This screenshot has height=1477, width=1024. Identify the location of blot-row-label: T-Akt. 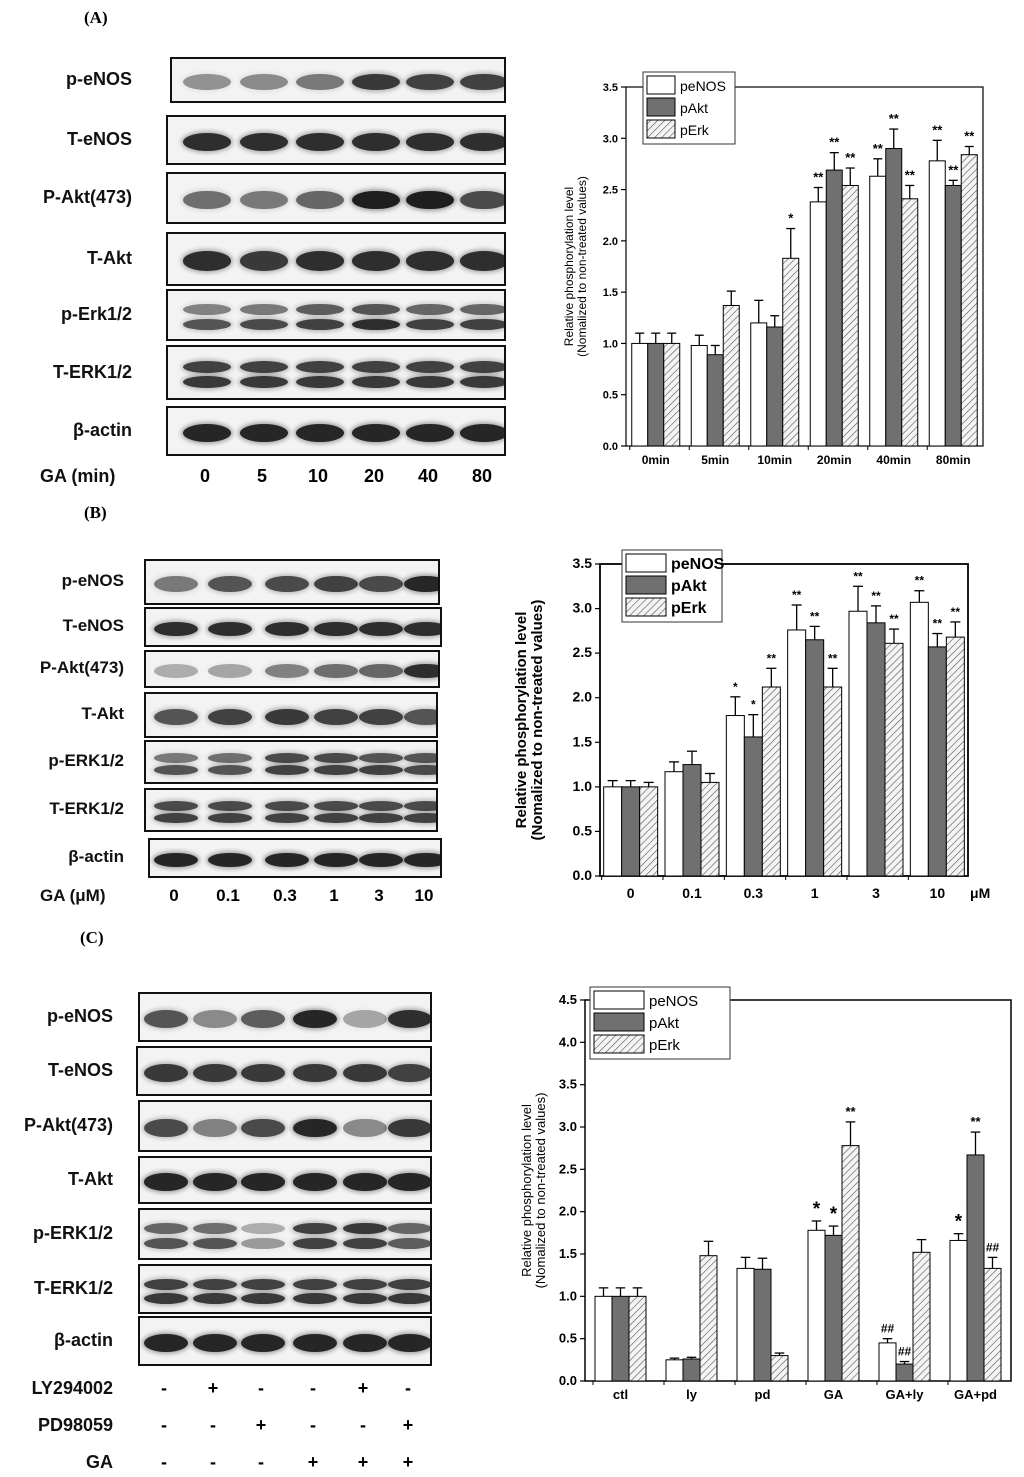
(103, 713).